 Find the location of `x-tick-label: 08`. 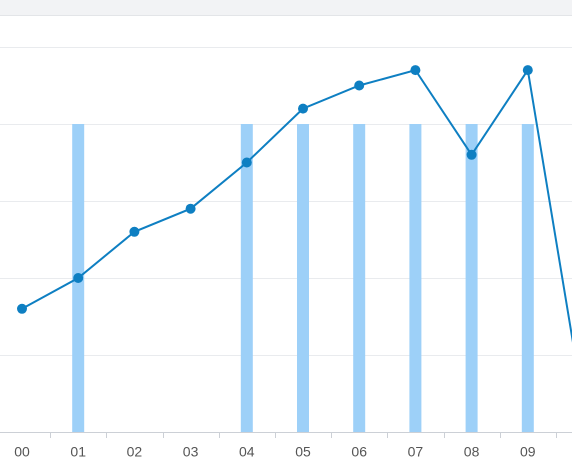

x-tick-label: 08 is located at coordinates (472, 452).